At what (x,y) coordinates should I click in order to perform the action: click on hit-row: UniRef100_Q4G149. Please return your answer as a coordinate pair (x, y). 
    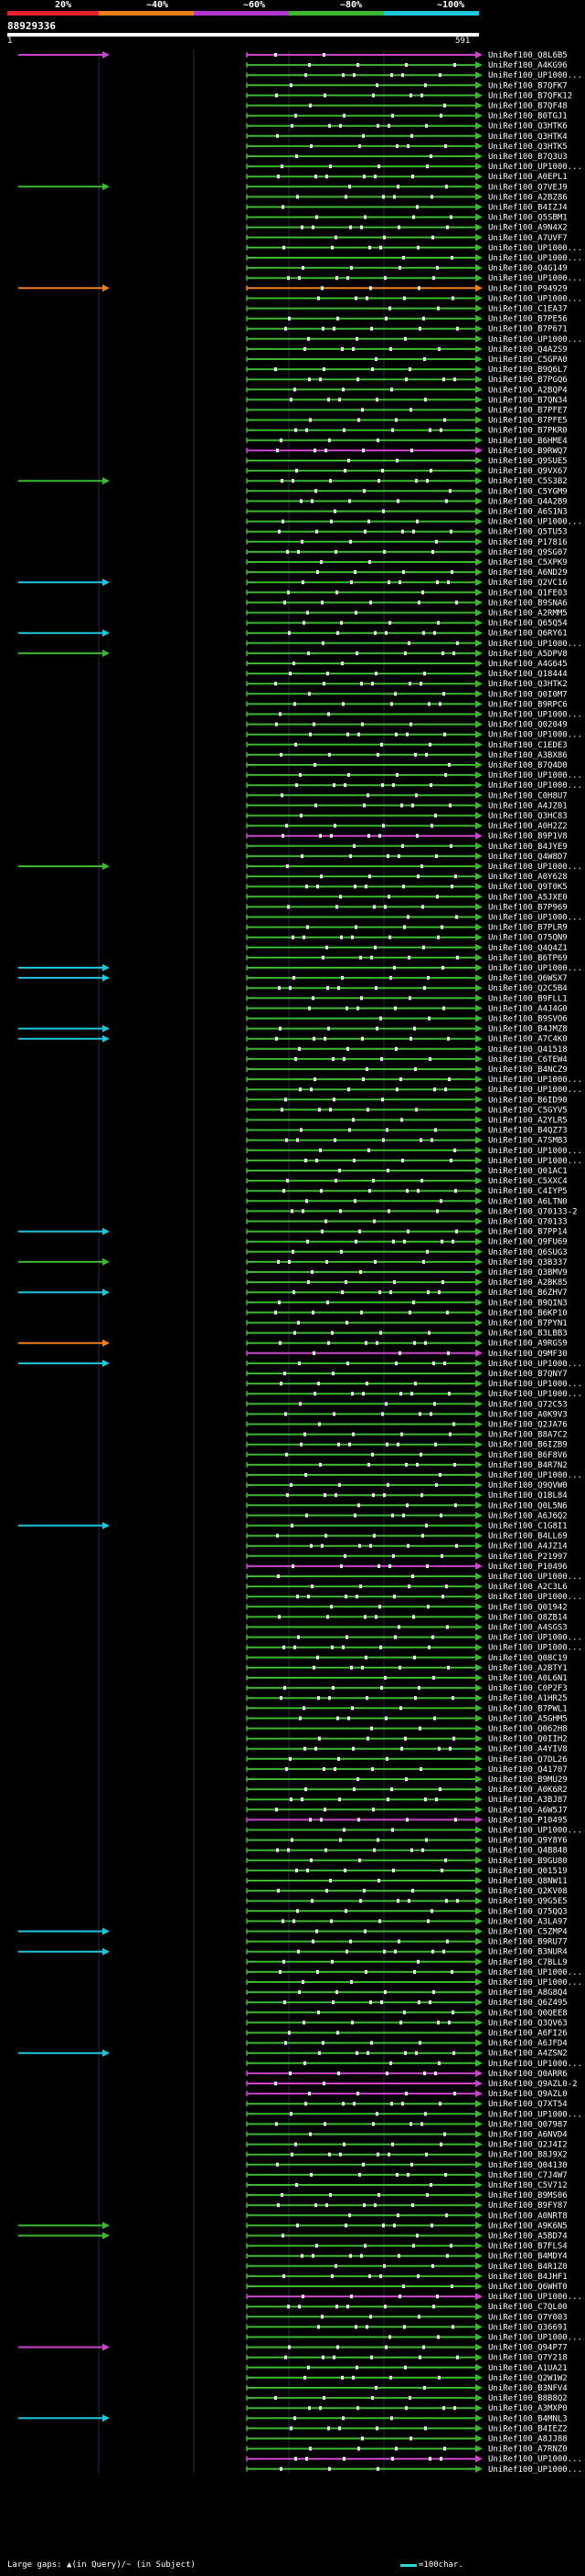
    Looking at the image, I should click on (407, 268).